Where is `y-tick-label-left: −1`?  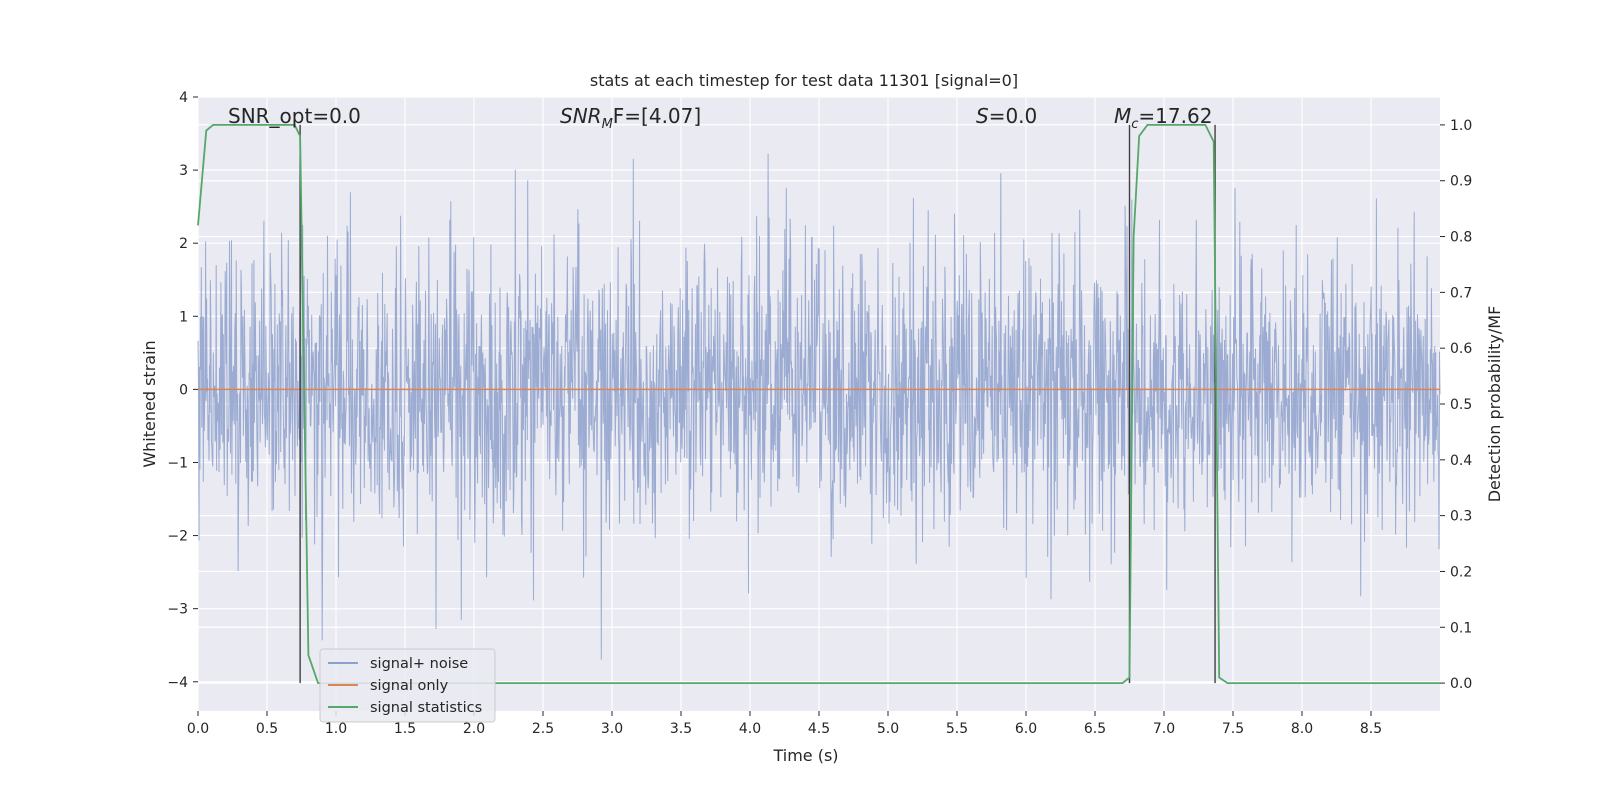 y-tick-label-left: −1 is located at coordinates (177, 463).